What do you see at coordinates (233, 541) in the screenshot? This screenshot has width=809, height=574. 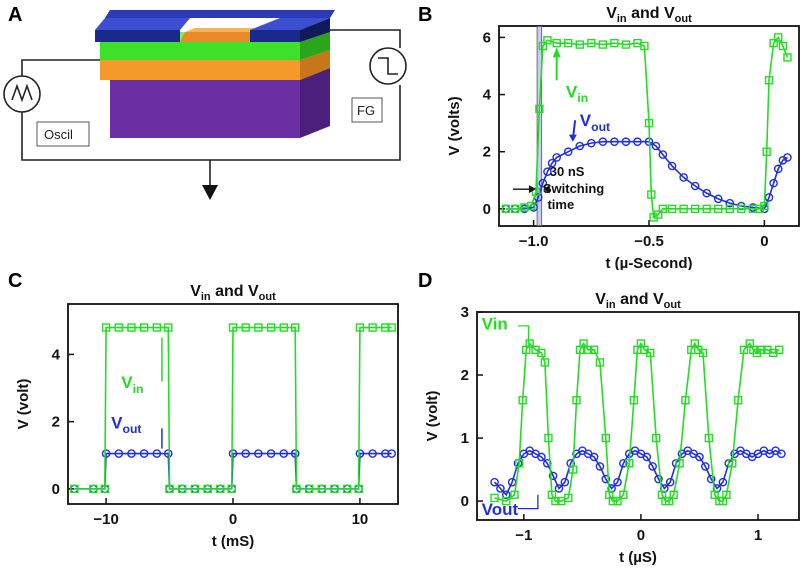 I see `x-axis-label: t (mS)` at bounding box center [233, 541].